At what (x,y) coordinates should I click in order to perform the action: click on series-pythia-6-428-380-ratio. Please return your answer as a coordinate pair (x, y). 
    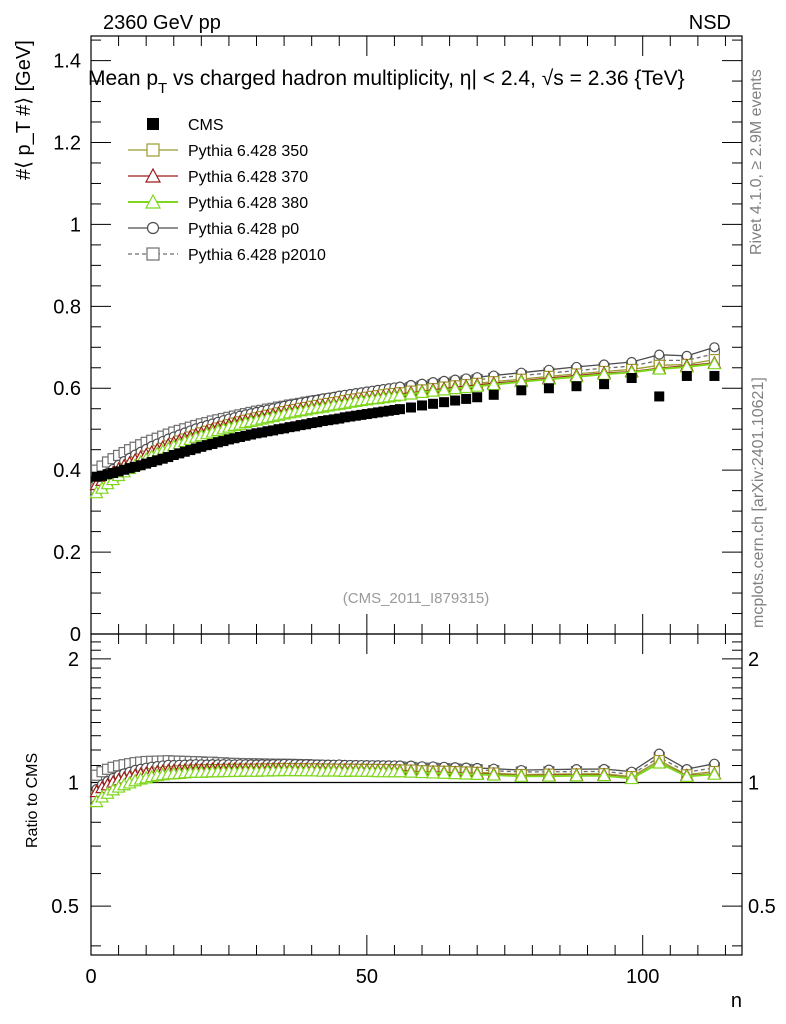
    Looking at the image, I should click on (405, 781).